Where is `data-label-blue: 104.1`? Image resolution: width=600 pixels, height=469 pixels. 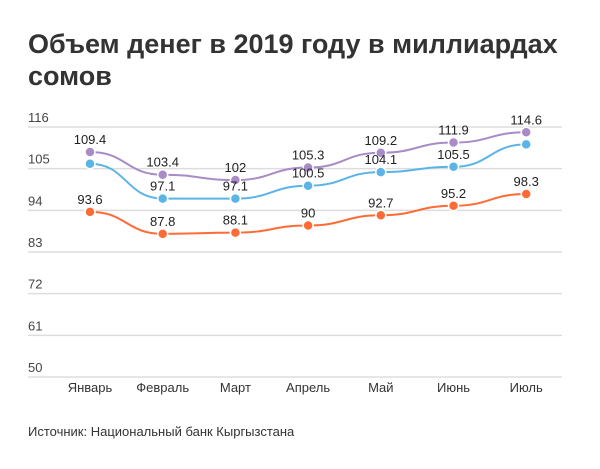 data-label-blue: 104.1 is located at coordinates (381, 159).